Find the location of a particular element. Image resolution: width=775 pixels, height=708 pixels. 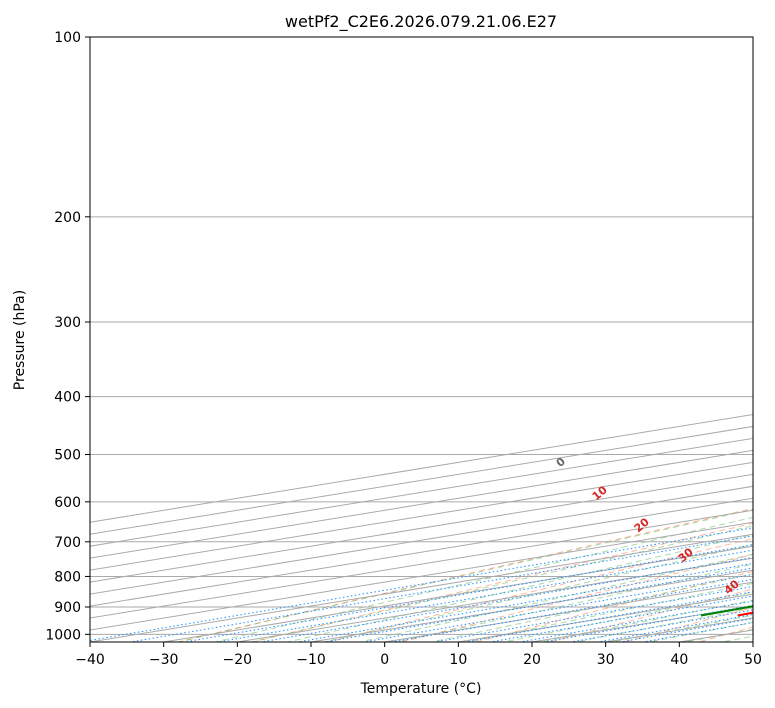

x-tick-label: −30 is located at coordinates (164, 660).